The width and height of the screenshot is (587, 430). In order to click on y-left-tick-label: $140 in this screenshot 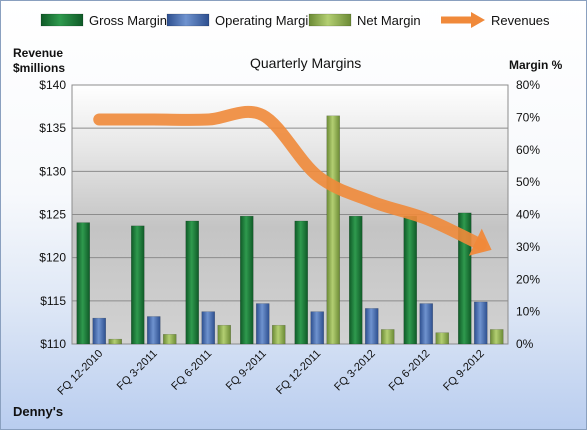, I will do `click(52, 85)`.